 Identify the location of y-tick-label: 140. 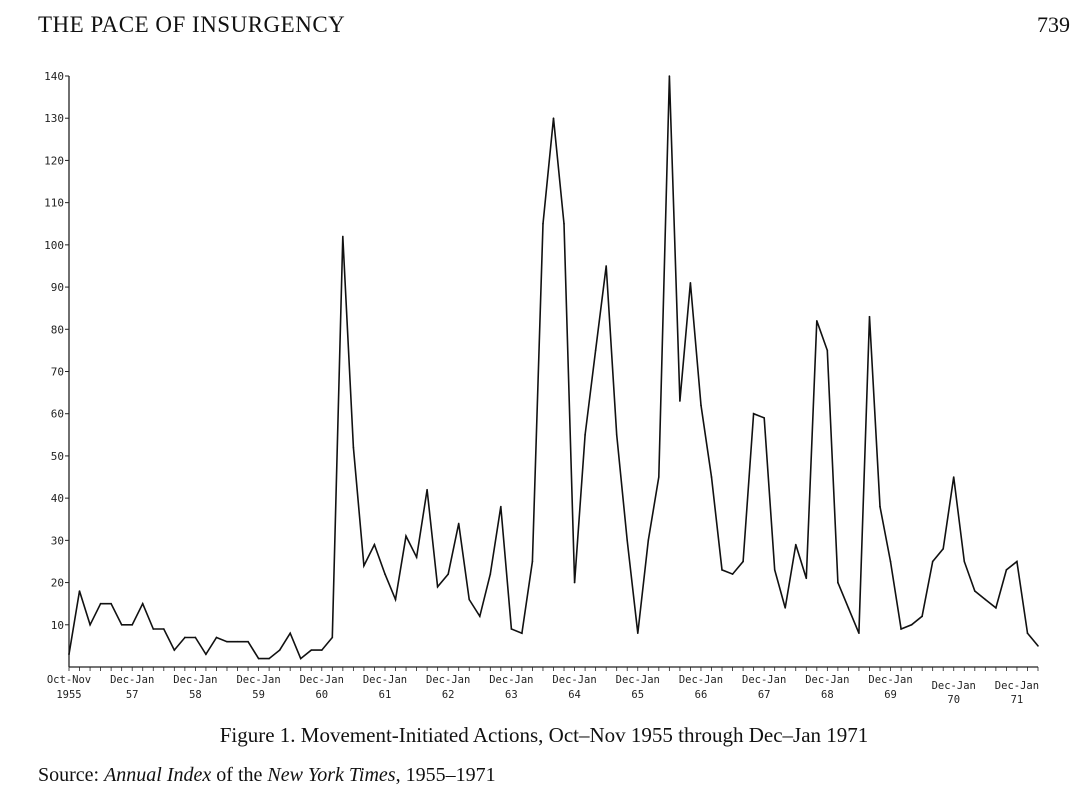
(54, 76).